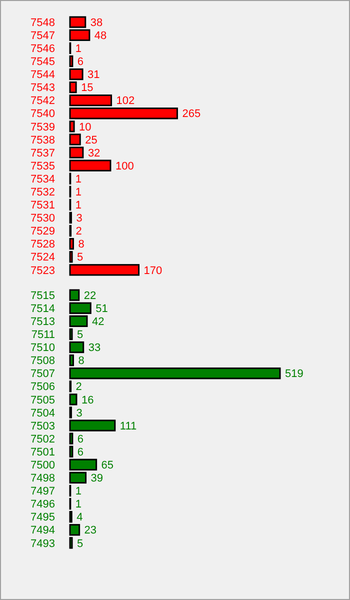 Image resolution: width=350 pixels, height=600 pixels. I want to click on y-tick-label: 7538, so click(42, 140).